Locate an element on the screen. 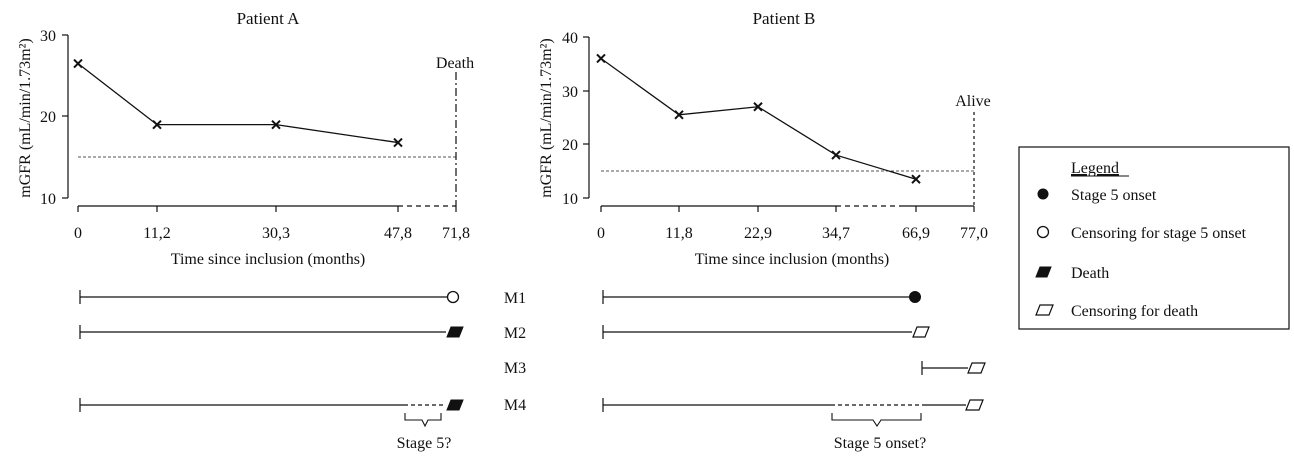 The width and height of the screenshot is (1294, 462). stage-5-brace is located at coordinates (423, 420).